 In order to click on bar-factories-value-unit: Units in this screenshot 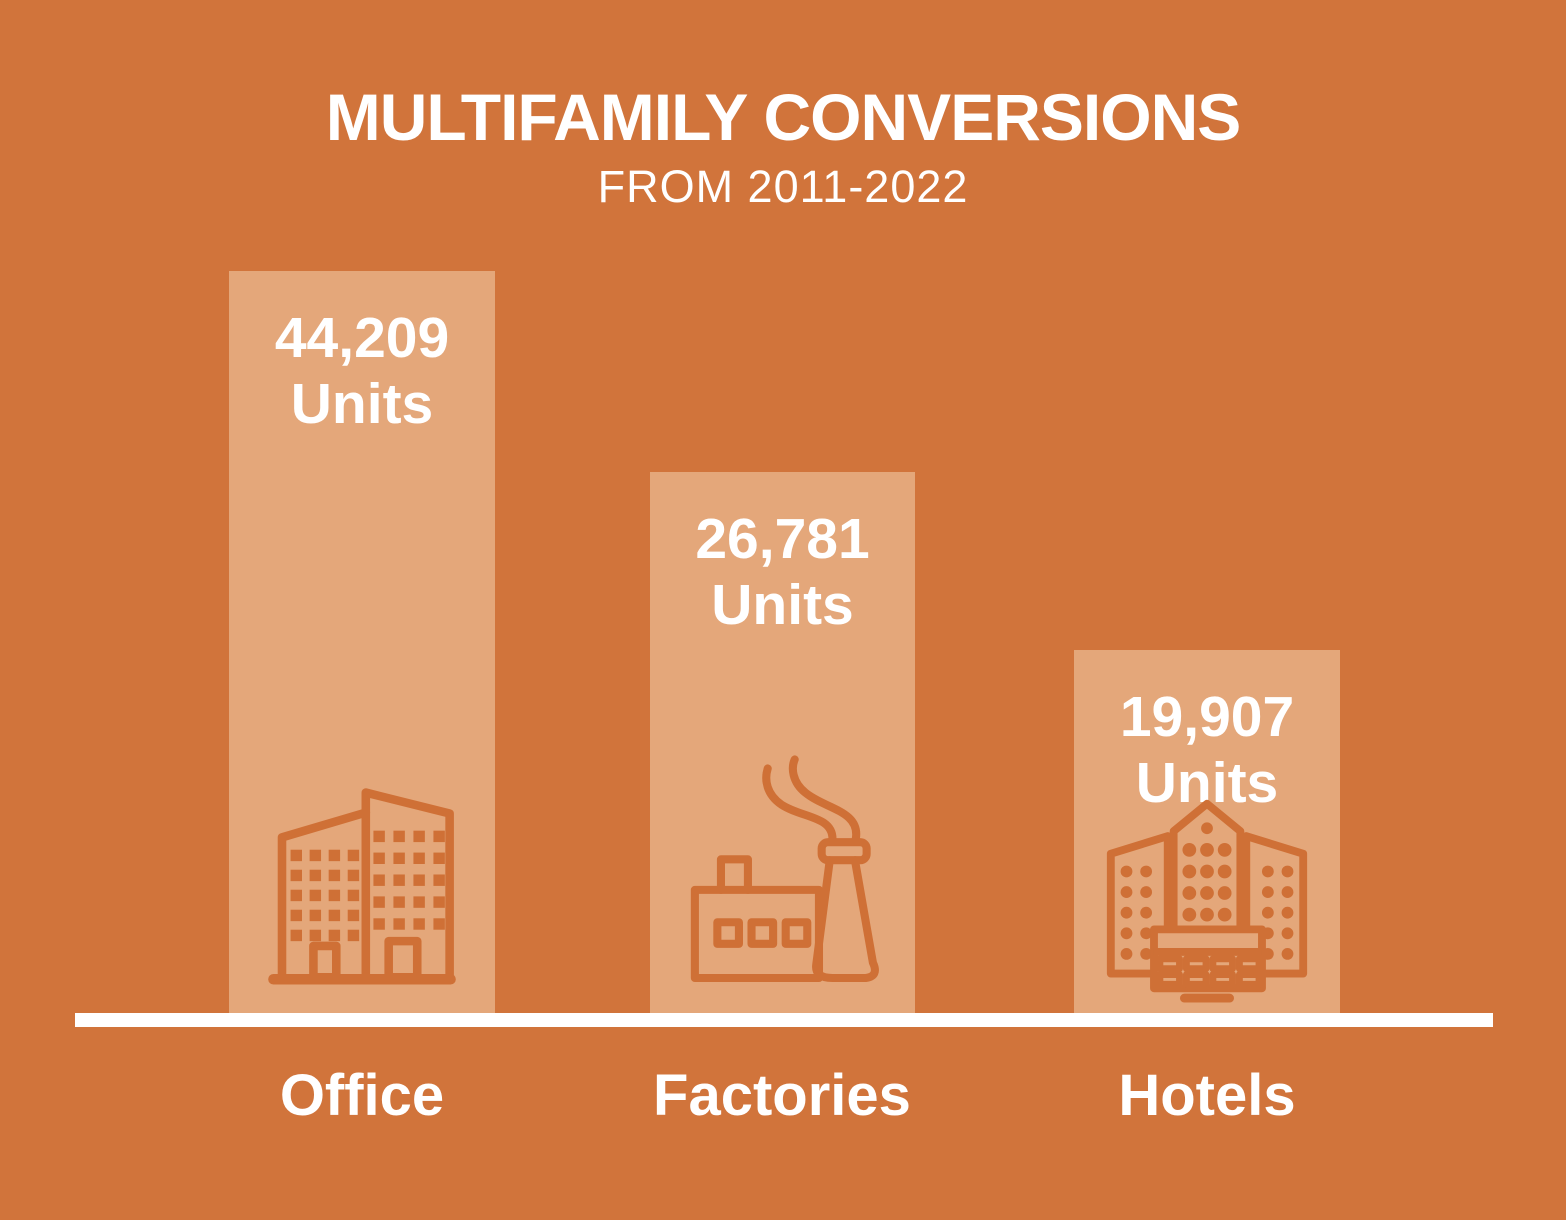, I will do `click(782, 605)`.